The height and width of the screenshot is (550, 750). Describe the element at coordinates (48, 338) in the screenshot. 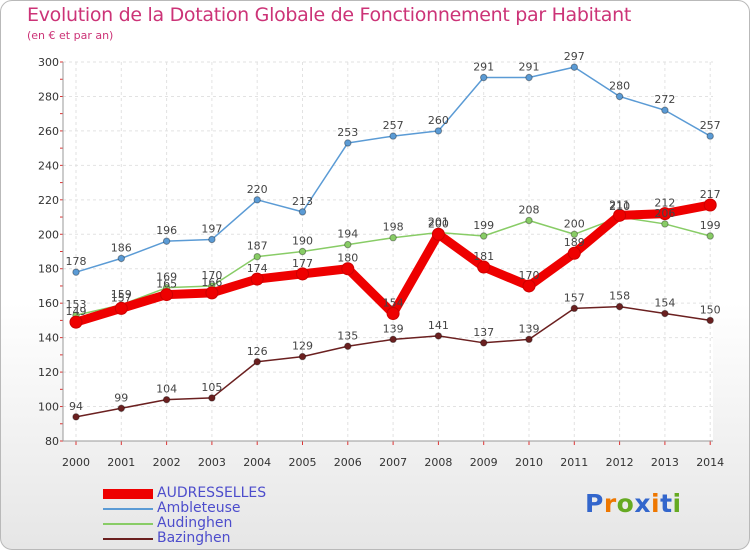

I see `y-tick-label: 140` at that location.